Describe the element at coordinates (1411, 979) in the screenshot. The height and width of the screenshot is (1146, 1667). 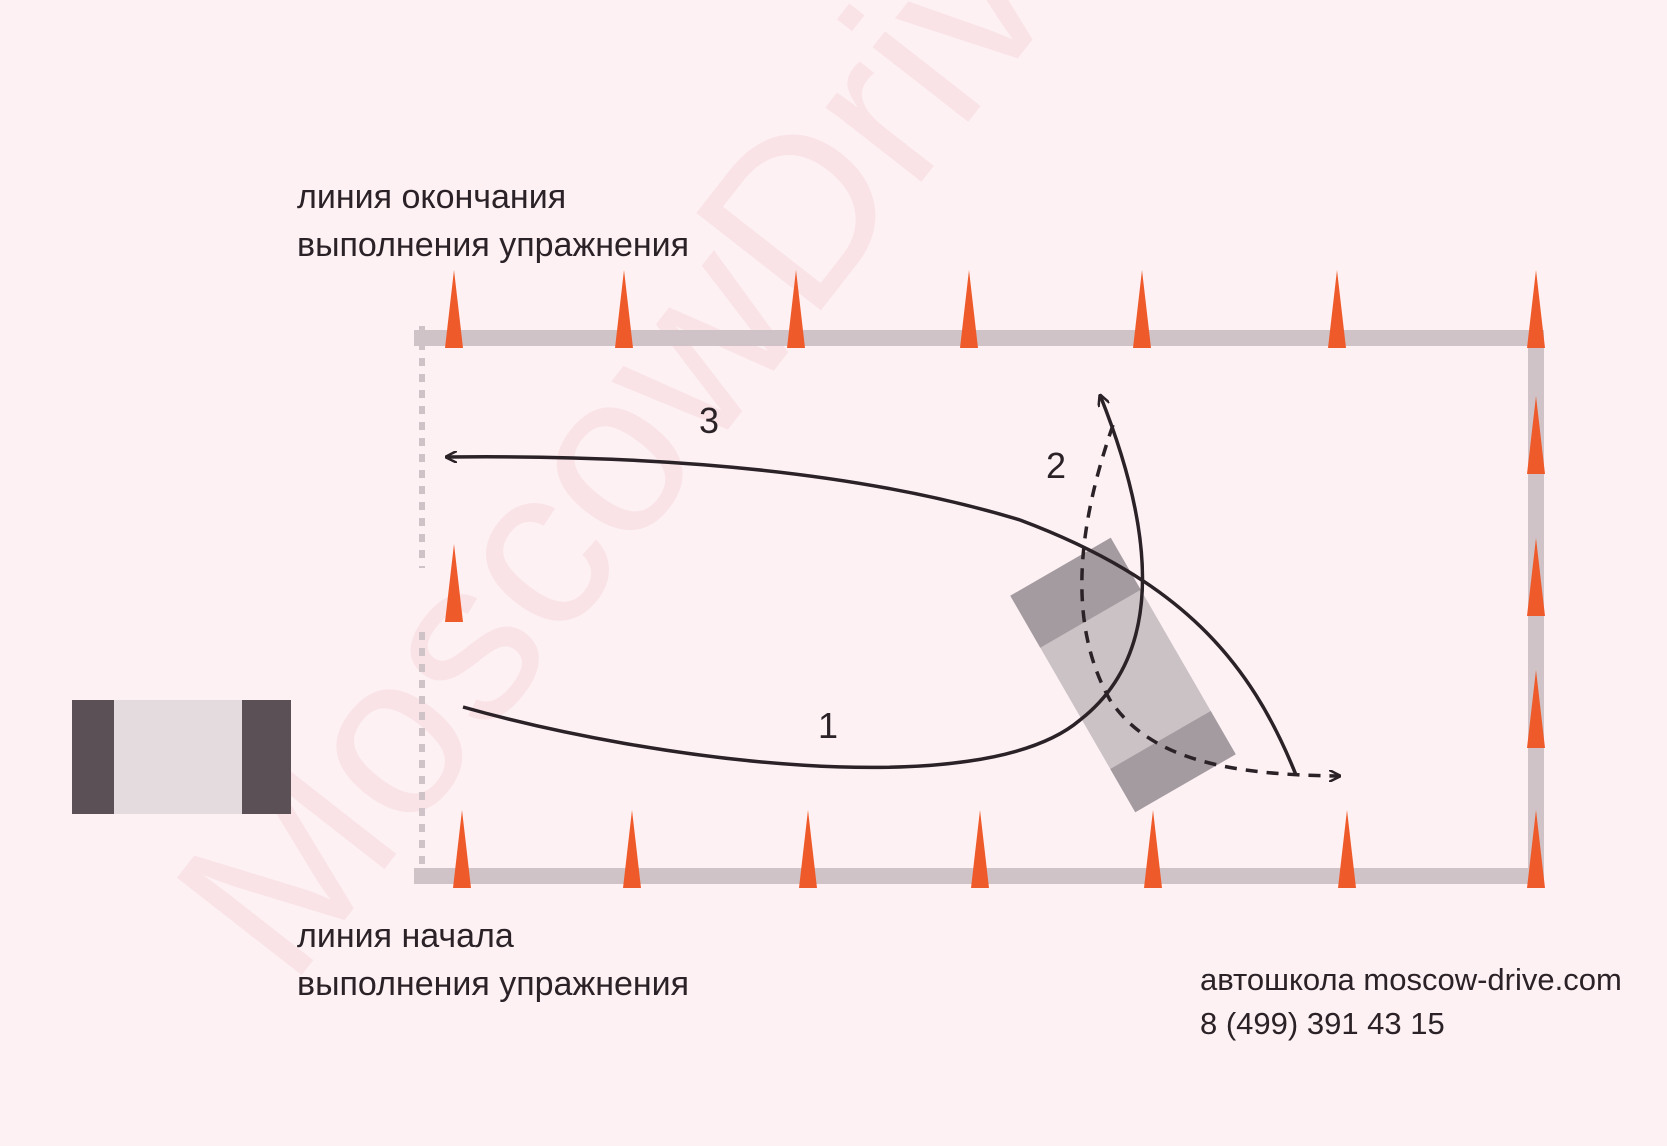
I see `school-name: автошкола moscow-drive.com` at that location.